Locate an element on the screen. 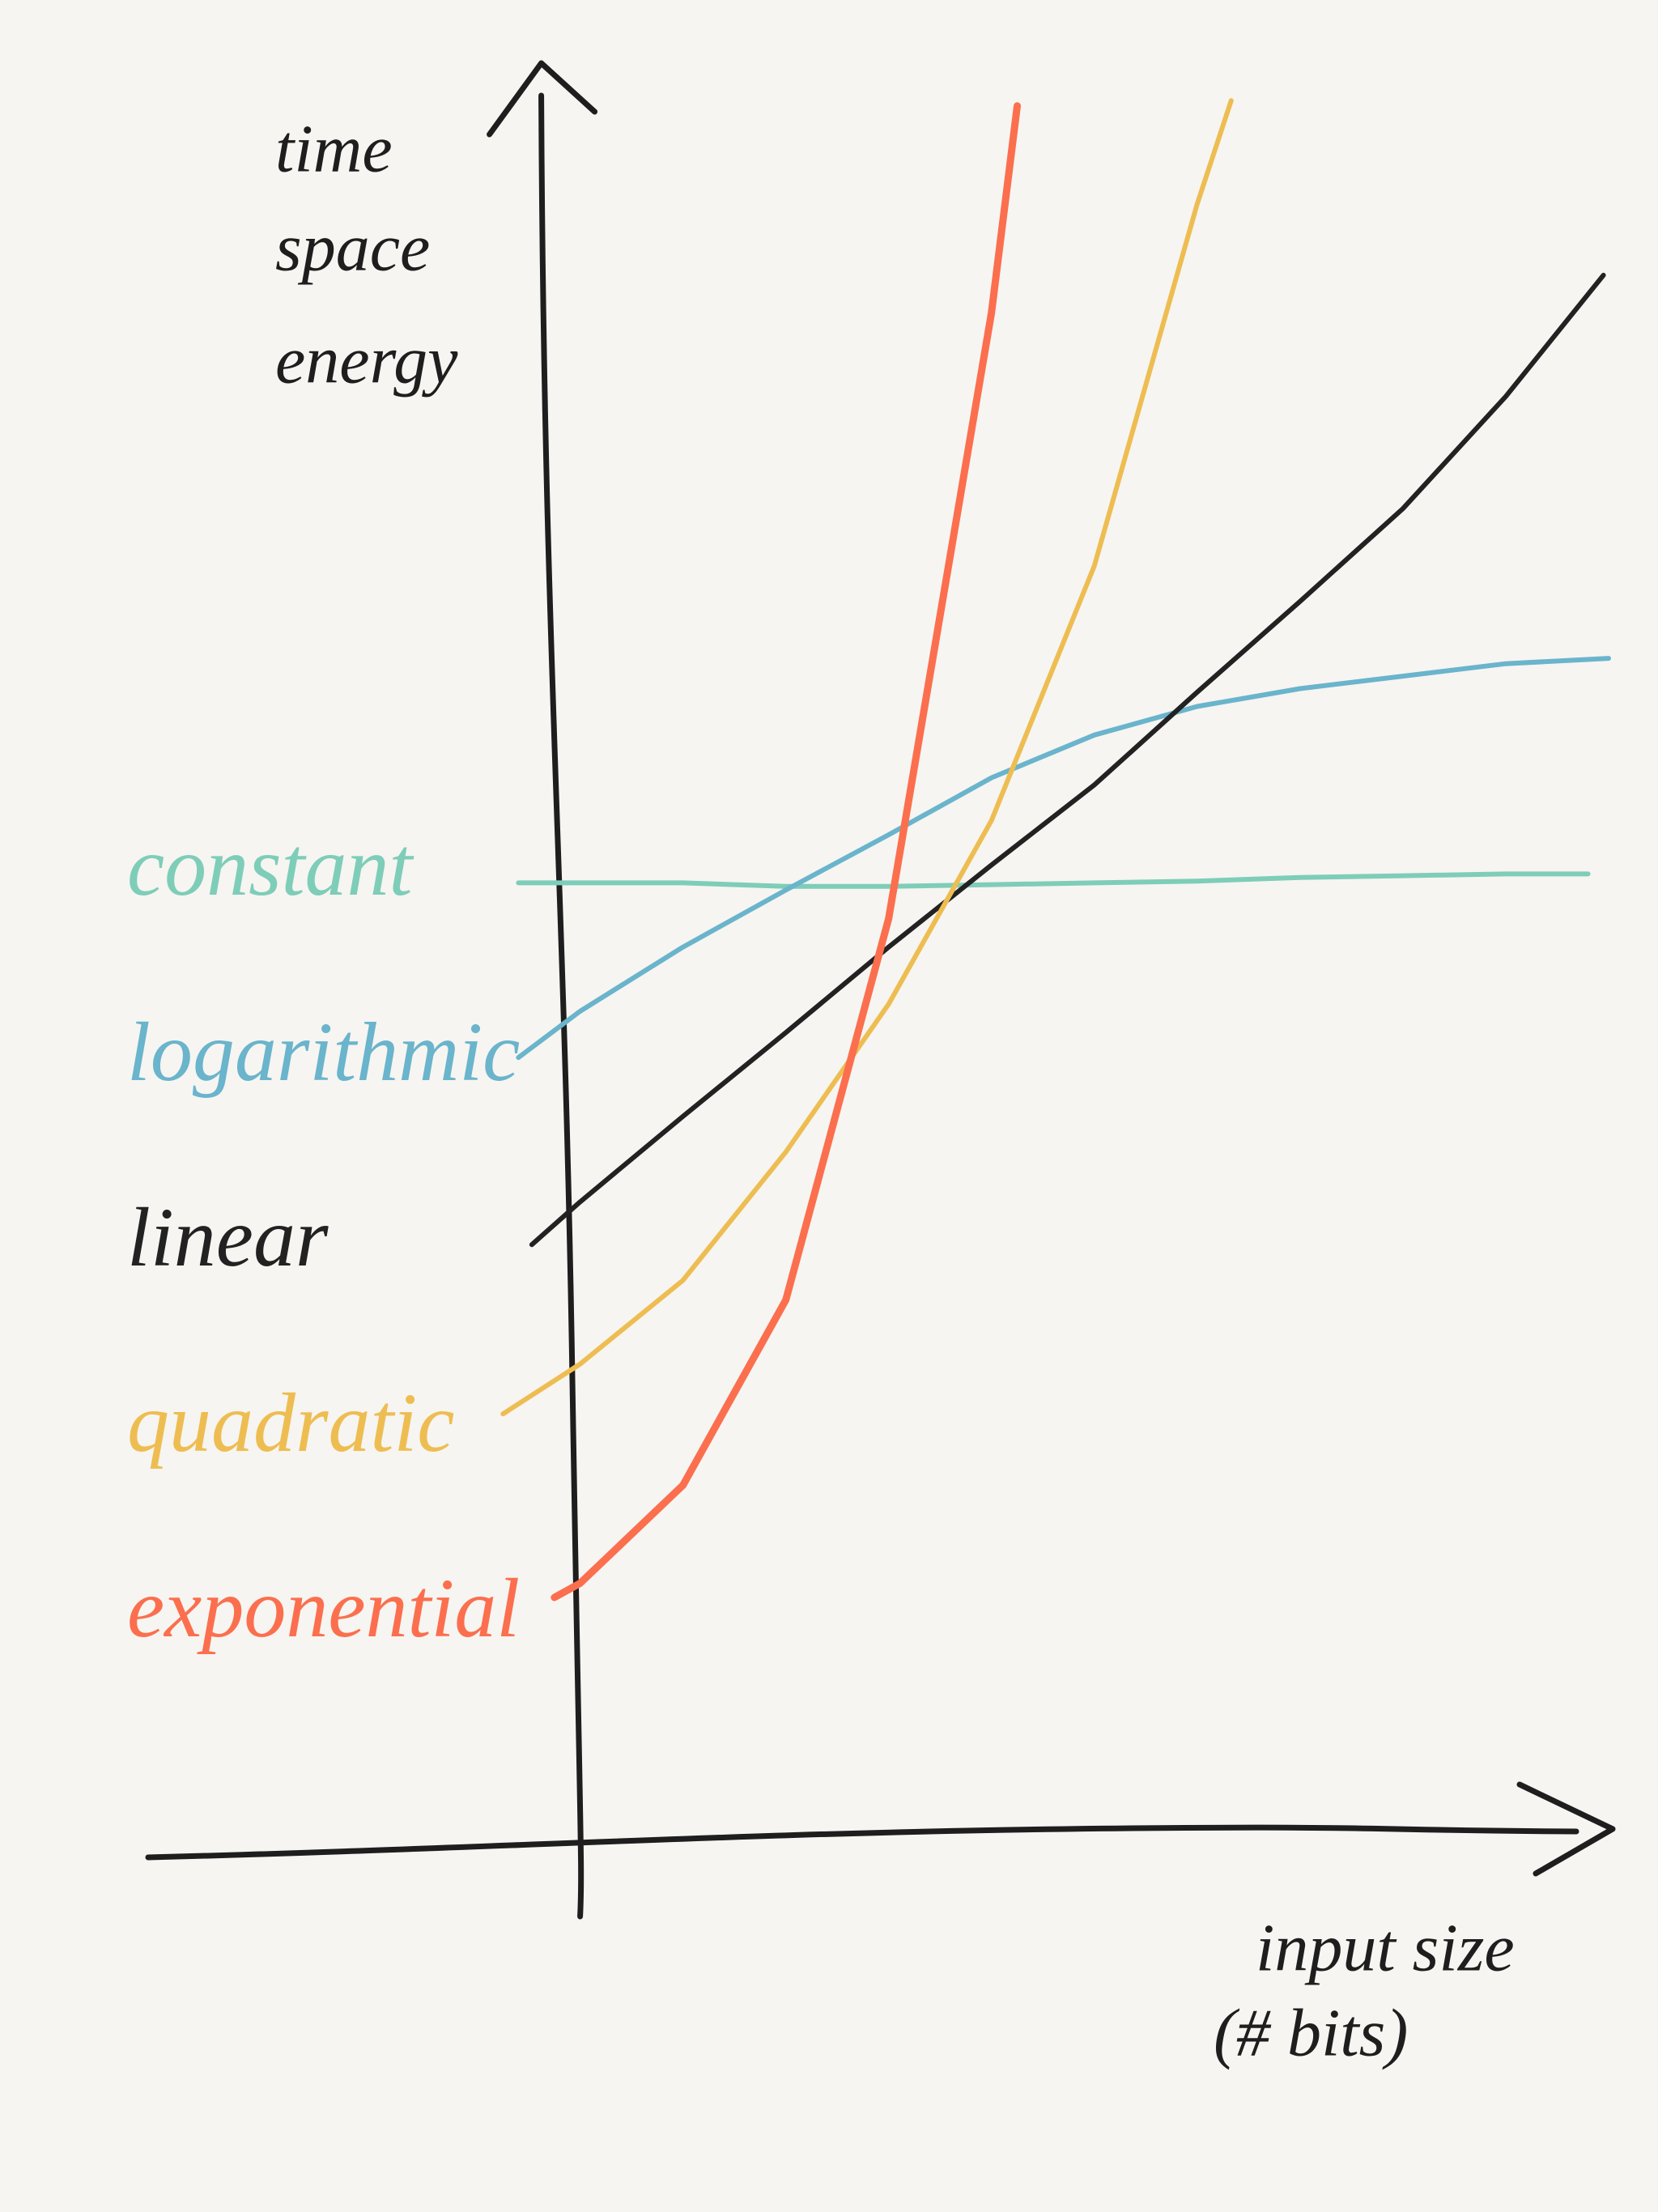 Image resolution: width=1658 pixels, height=2212 pixels. y-axis-arrow is located at coordinates (542, 99).